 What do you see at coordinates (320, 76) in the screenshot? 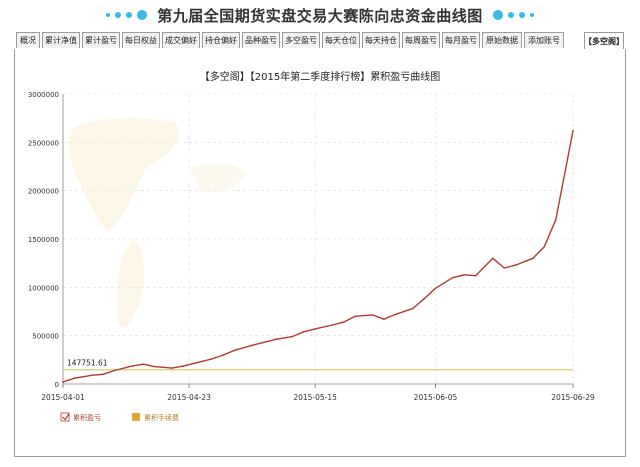
I see `chart-title: 【多空阁】【2015年第二季度排行榜】累积盈亏曲线图` at bounding box center [320, 76].